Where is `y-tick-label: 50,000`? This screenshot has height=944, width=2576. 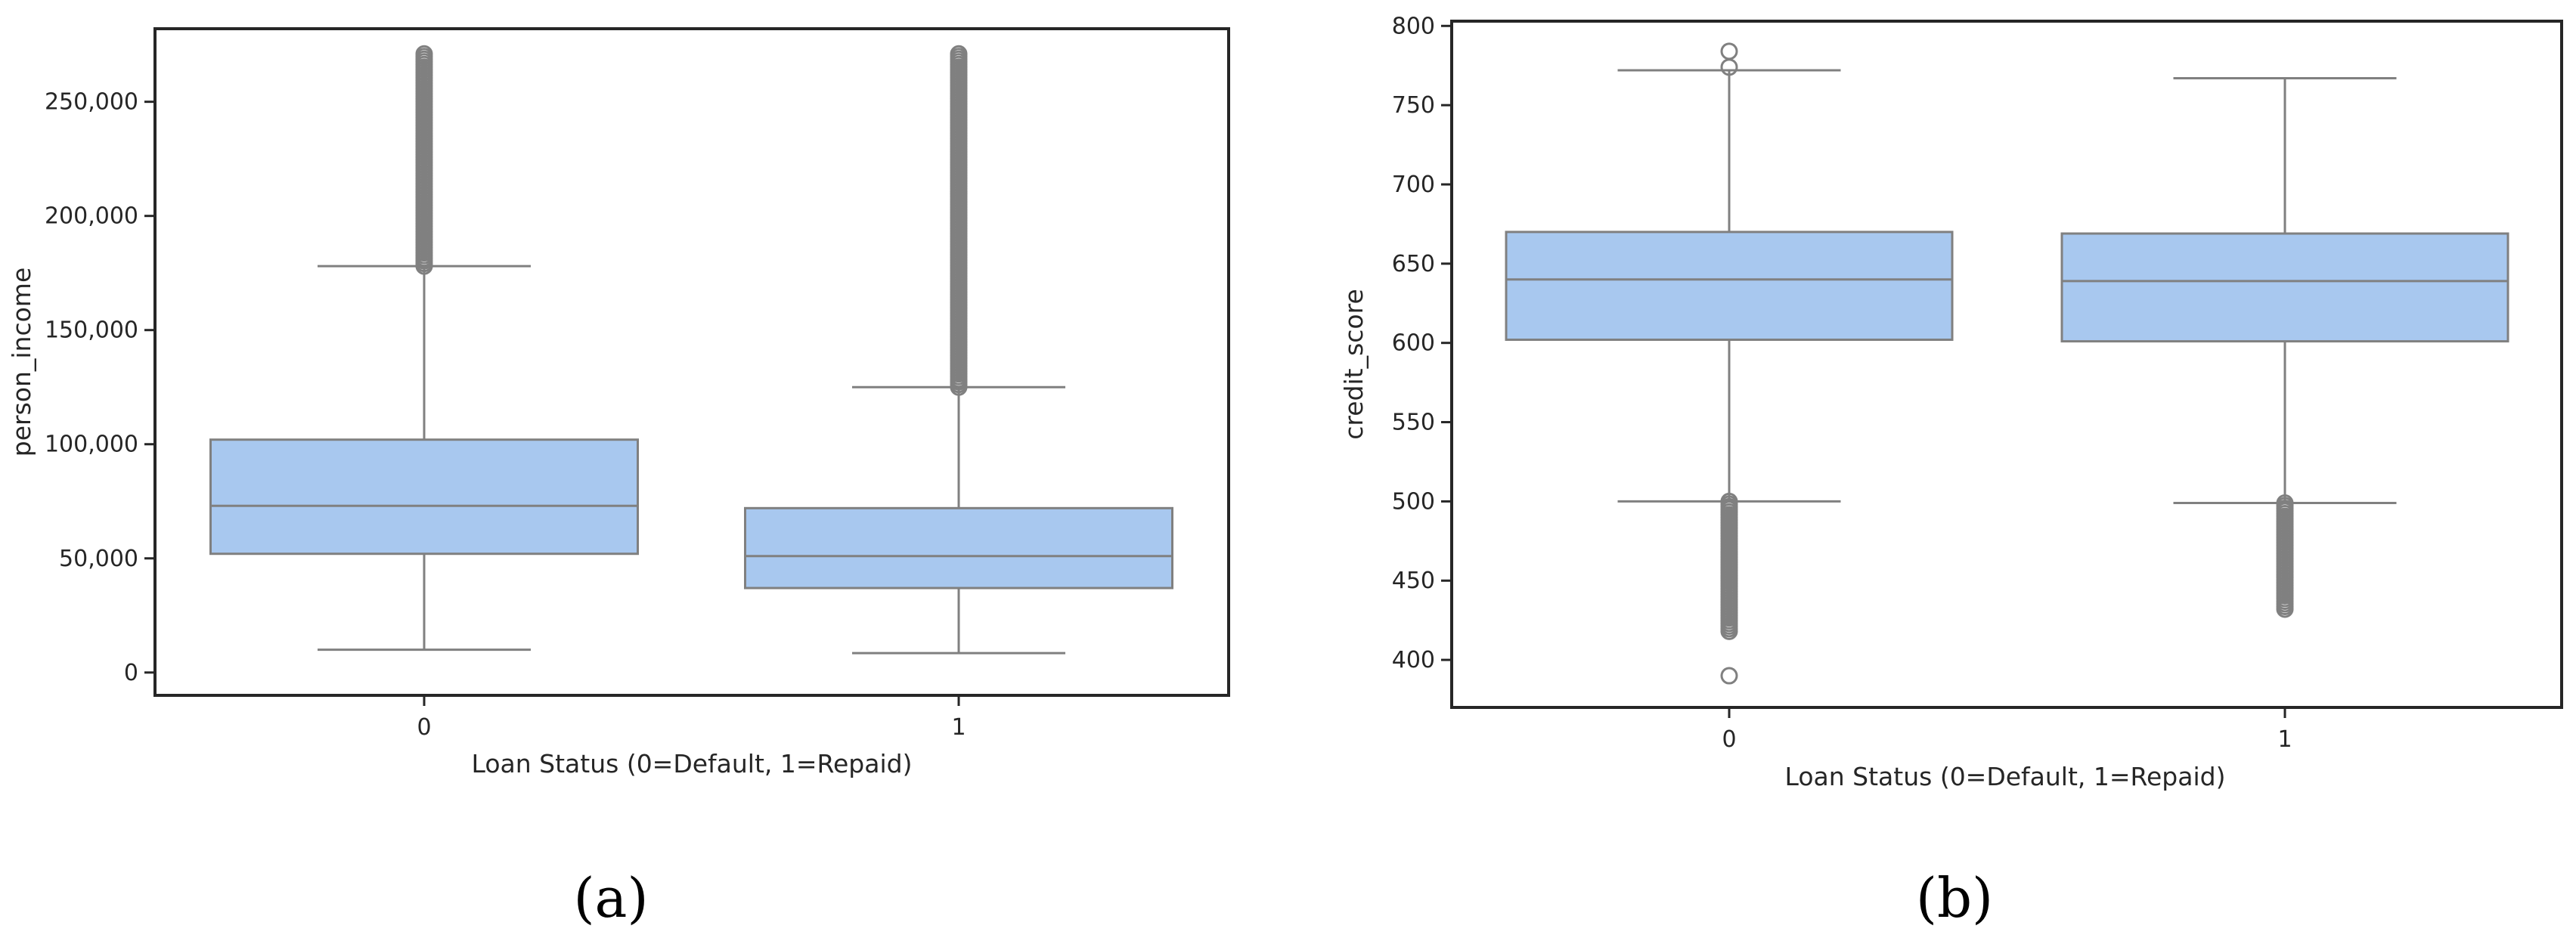
y-tick-label: 50,000 is located at coordinates (98, 559).